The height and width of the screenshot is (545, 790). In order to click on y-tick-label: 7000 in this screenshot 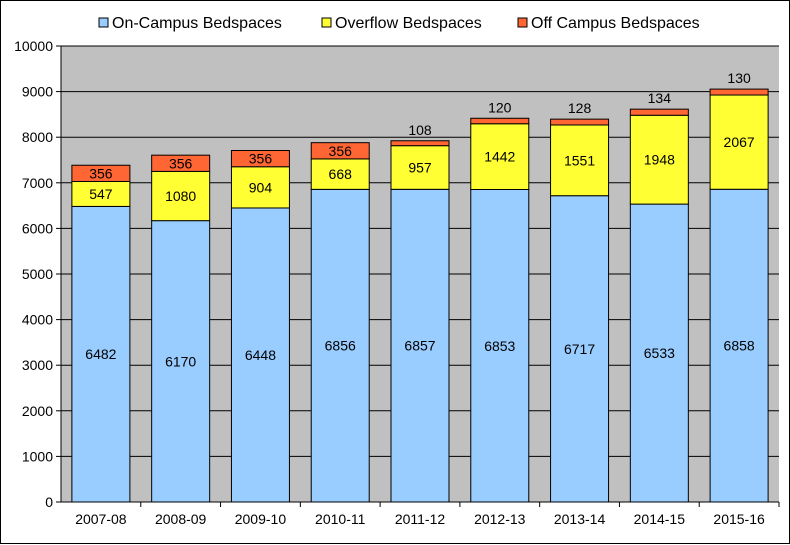, I will do `click(37, 183)`.